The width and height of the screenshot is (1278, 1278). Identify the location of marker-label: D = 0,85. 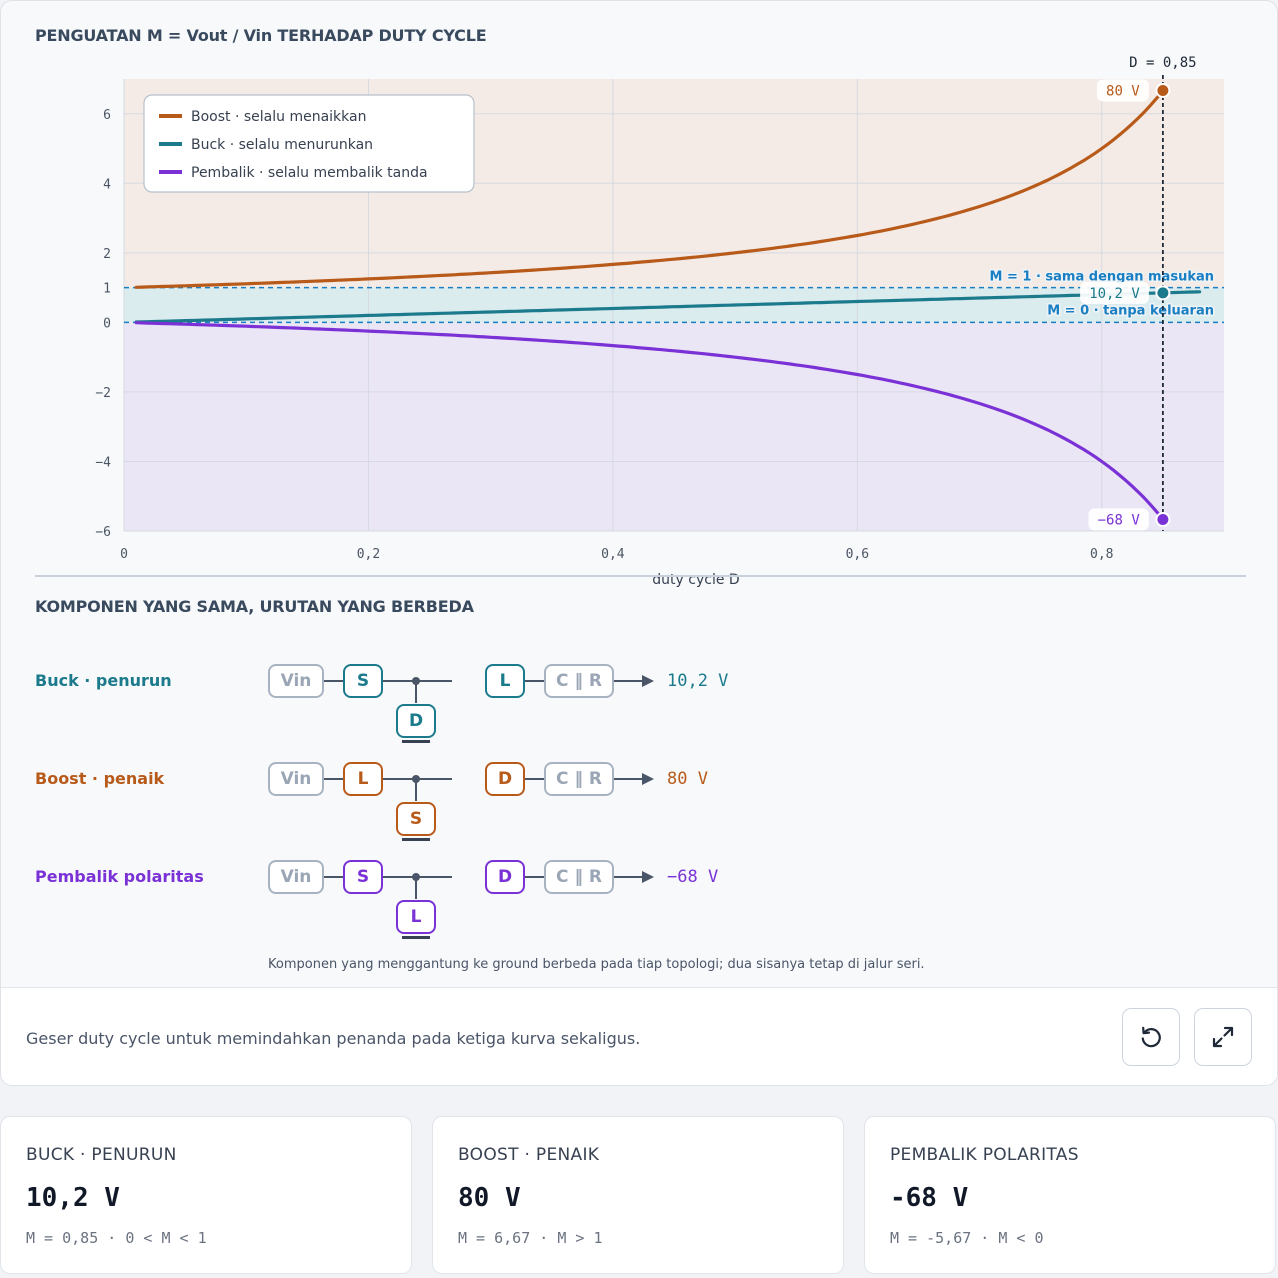
(1162, 63).